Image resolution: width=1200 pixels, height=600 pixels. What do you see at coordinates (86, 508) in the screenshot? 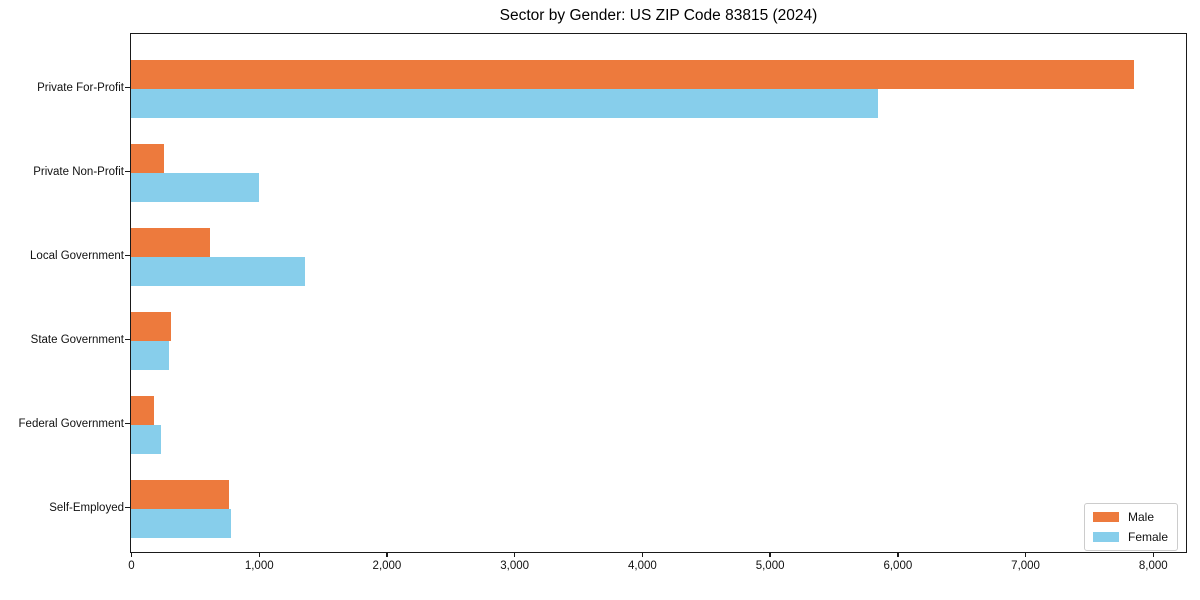
I see `y-axis-label: Self-Employed` at bounding box center [86, 508].